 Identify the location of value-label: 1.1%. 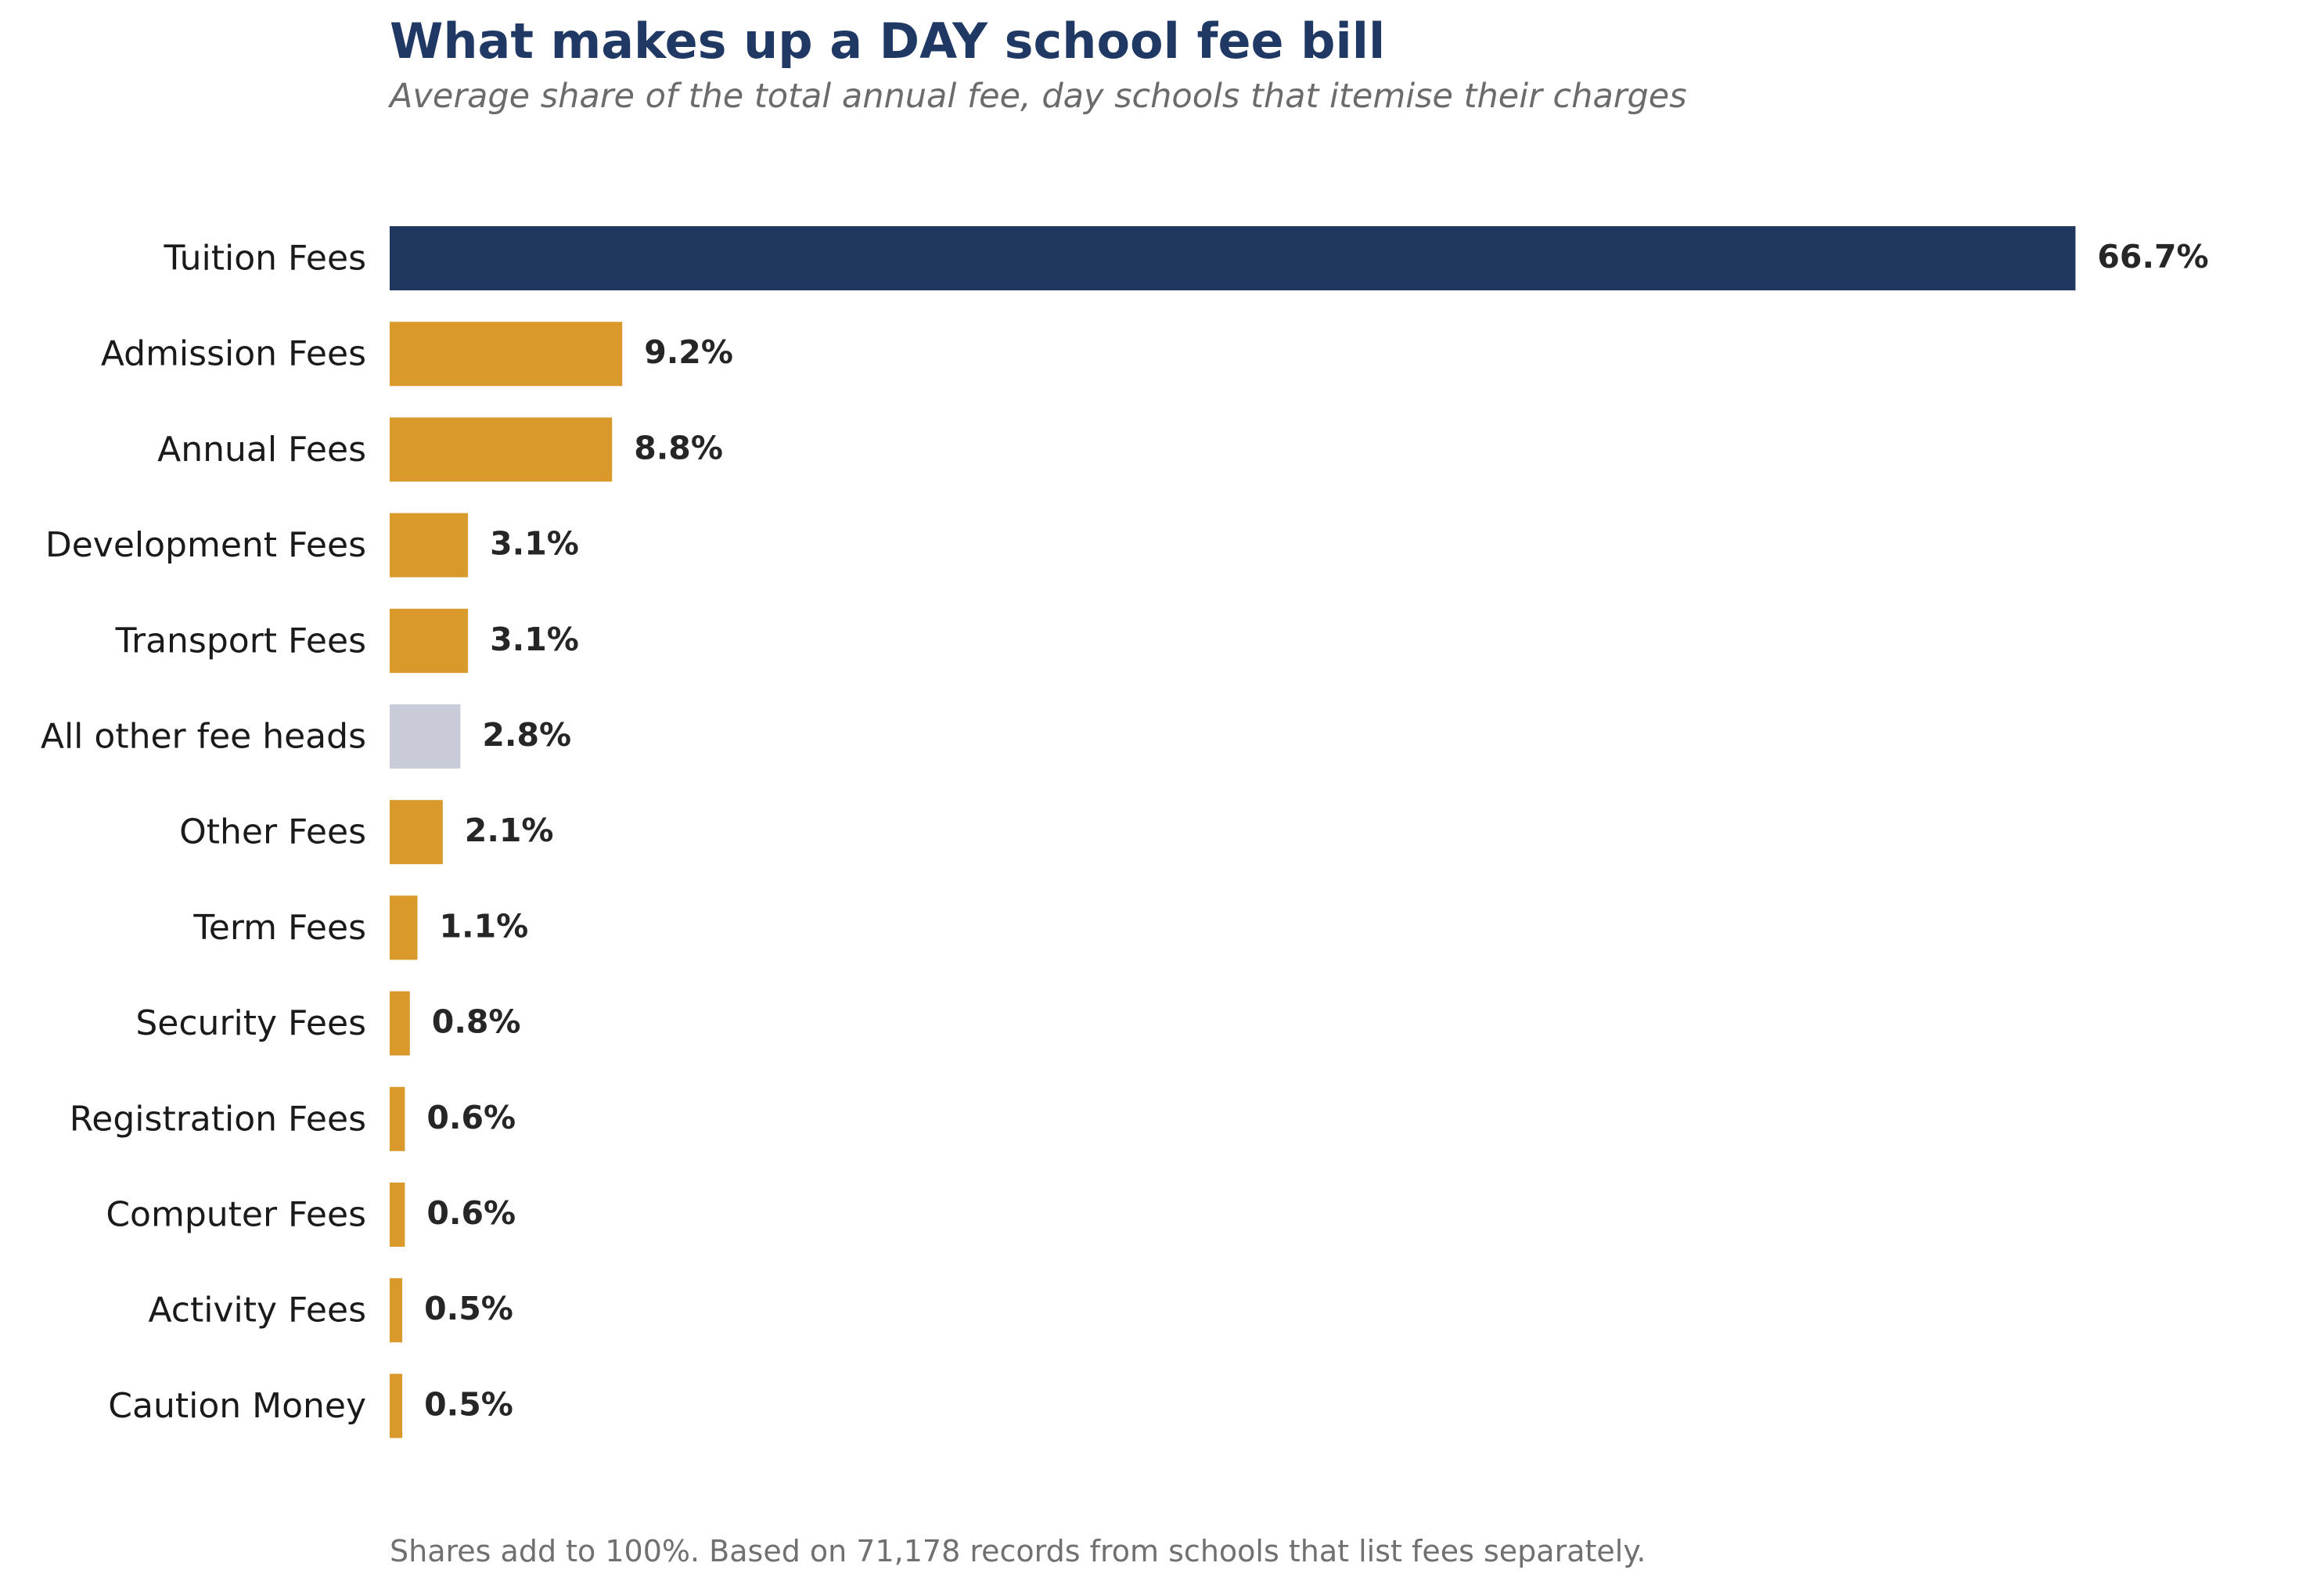
(484, 926).